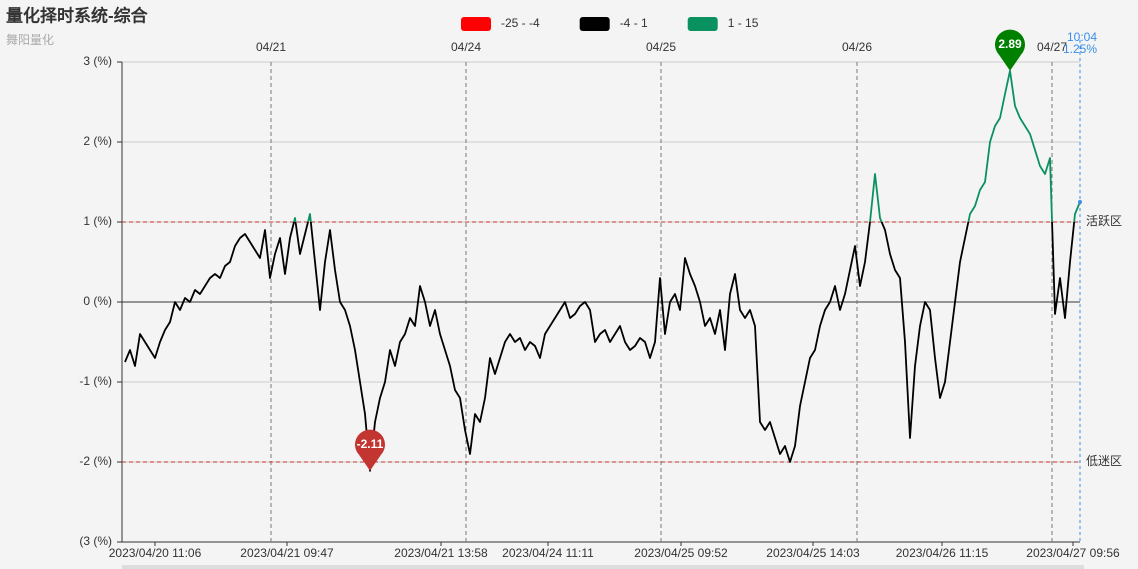 The height and width of the screenshot is (569, 1138). What do you see at coordinates (97, 221) in the screenshot?
I see `y-tick-label: 1 (%)` at bounding box center [97, 221].